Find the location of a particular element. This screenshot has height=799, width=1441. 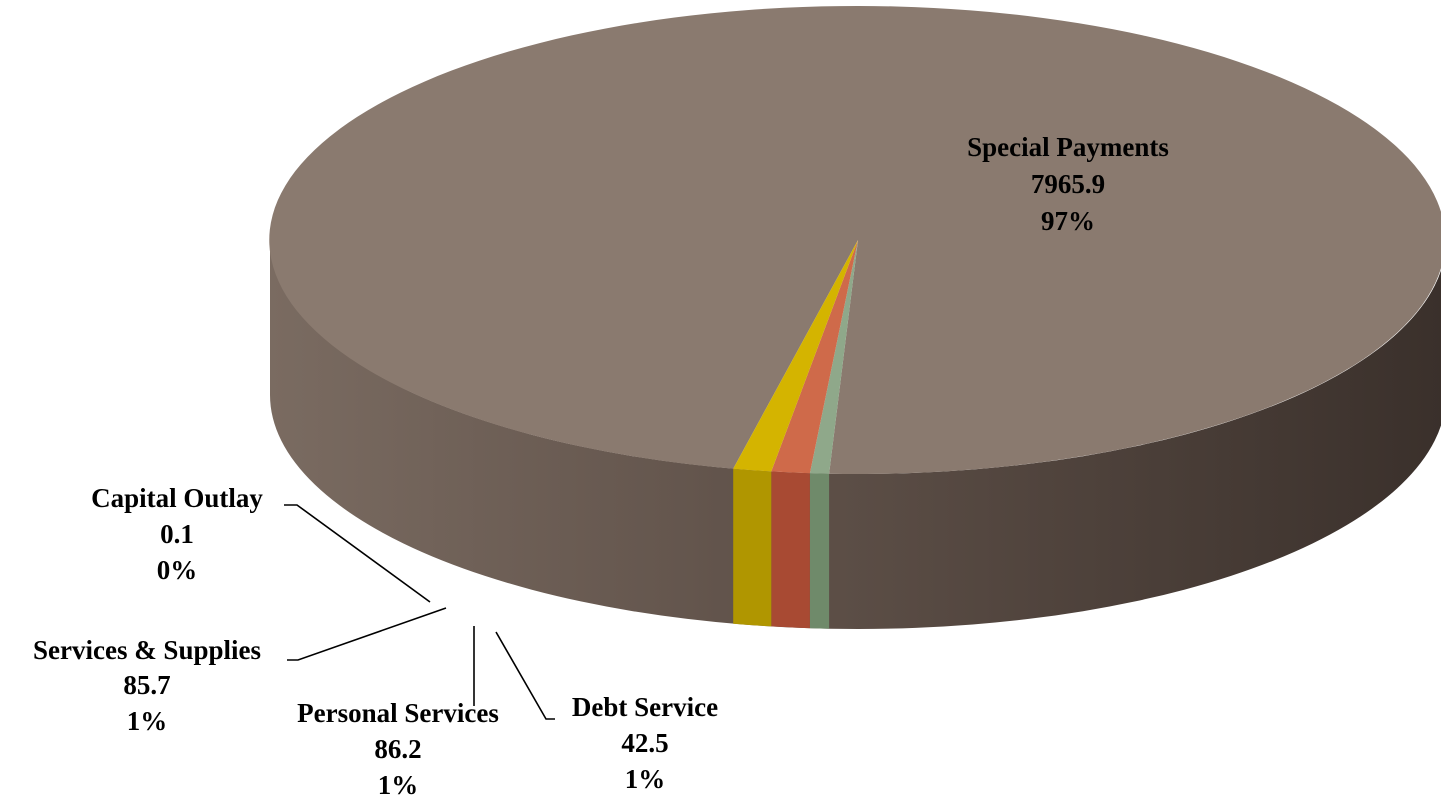

debt-service-label: Debt Service is located at coordinates (645, 707).